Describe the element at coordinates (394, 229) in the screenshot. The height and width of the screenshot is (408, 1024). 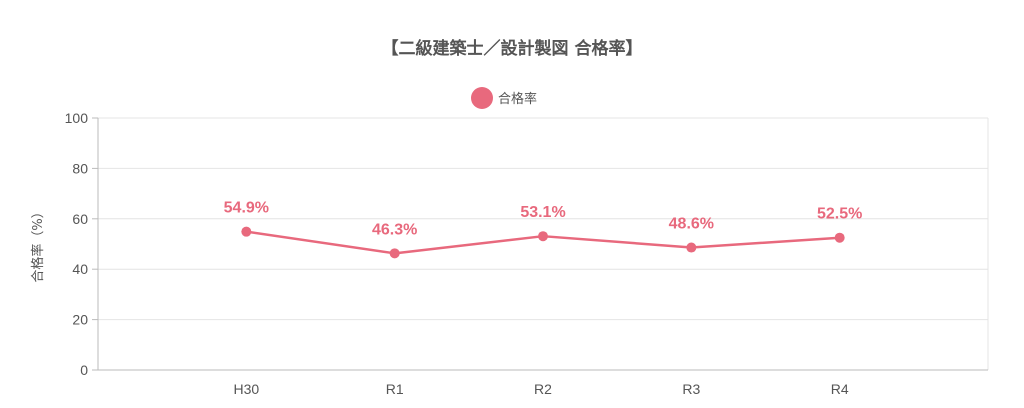
I see `data-label: 46.3%` at that location.